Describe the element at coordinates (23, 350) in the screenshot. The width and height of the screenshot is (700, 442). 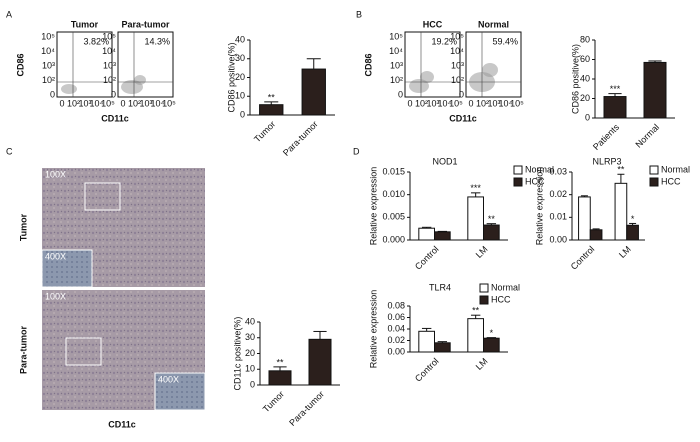
I see `row-label: Para-tumor` at that location.